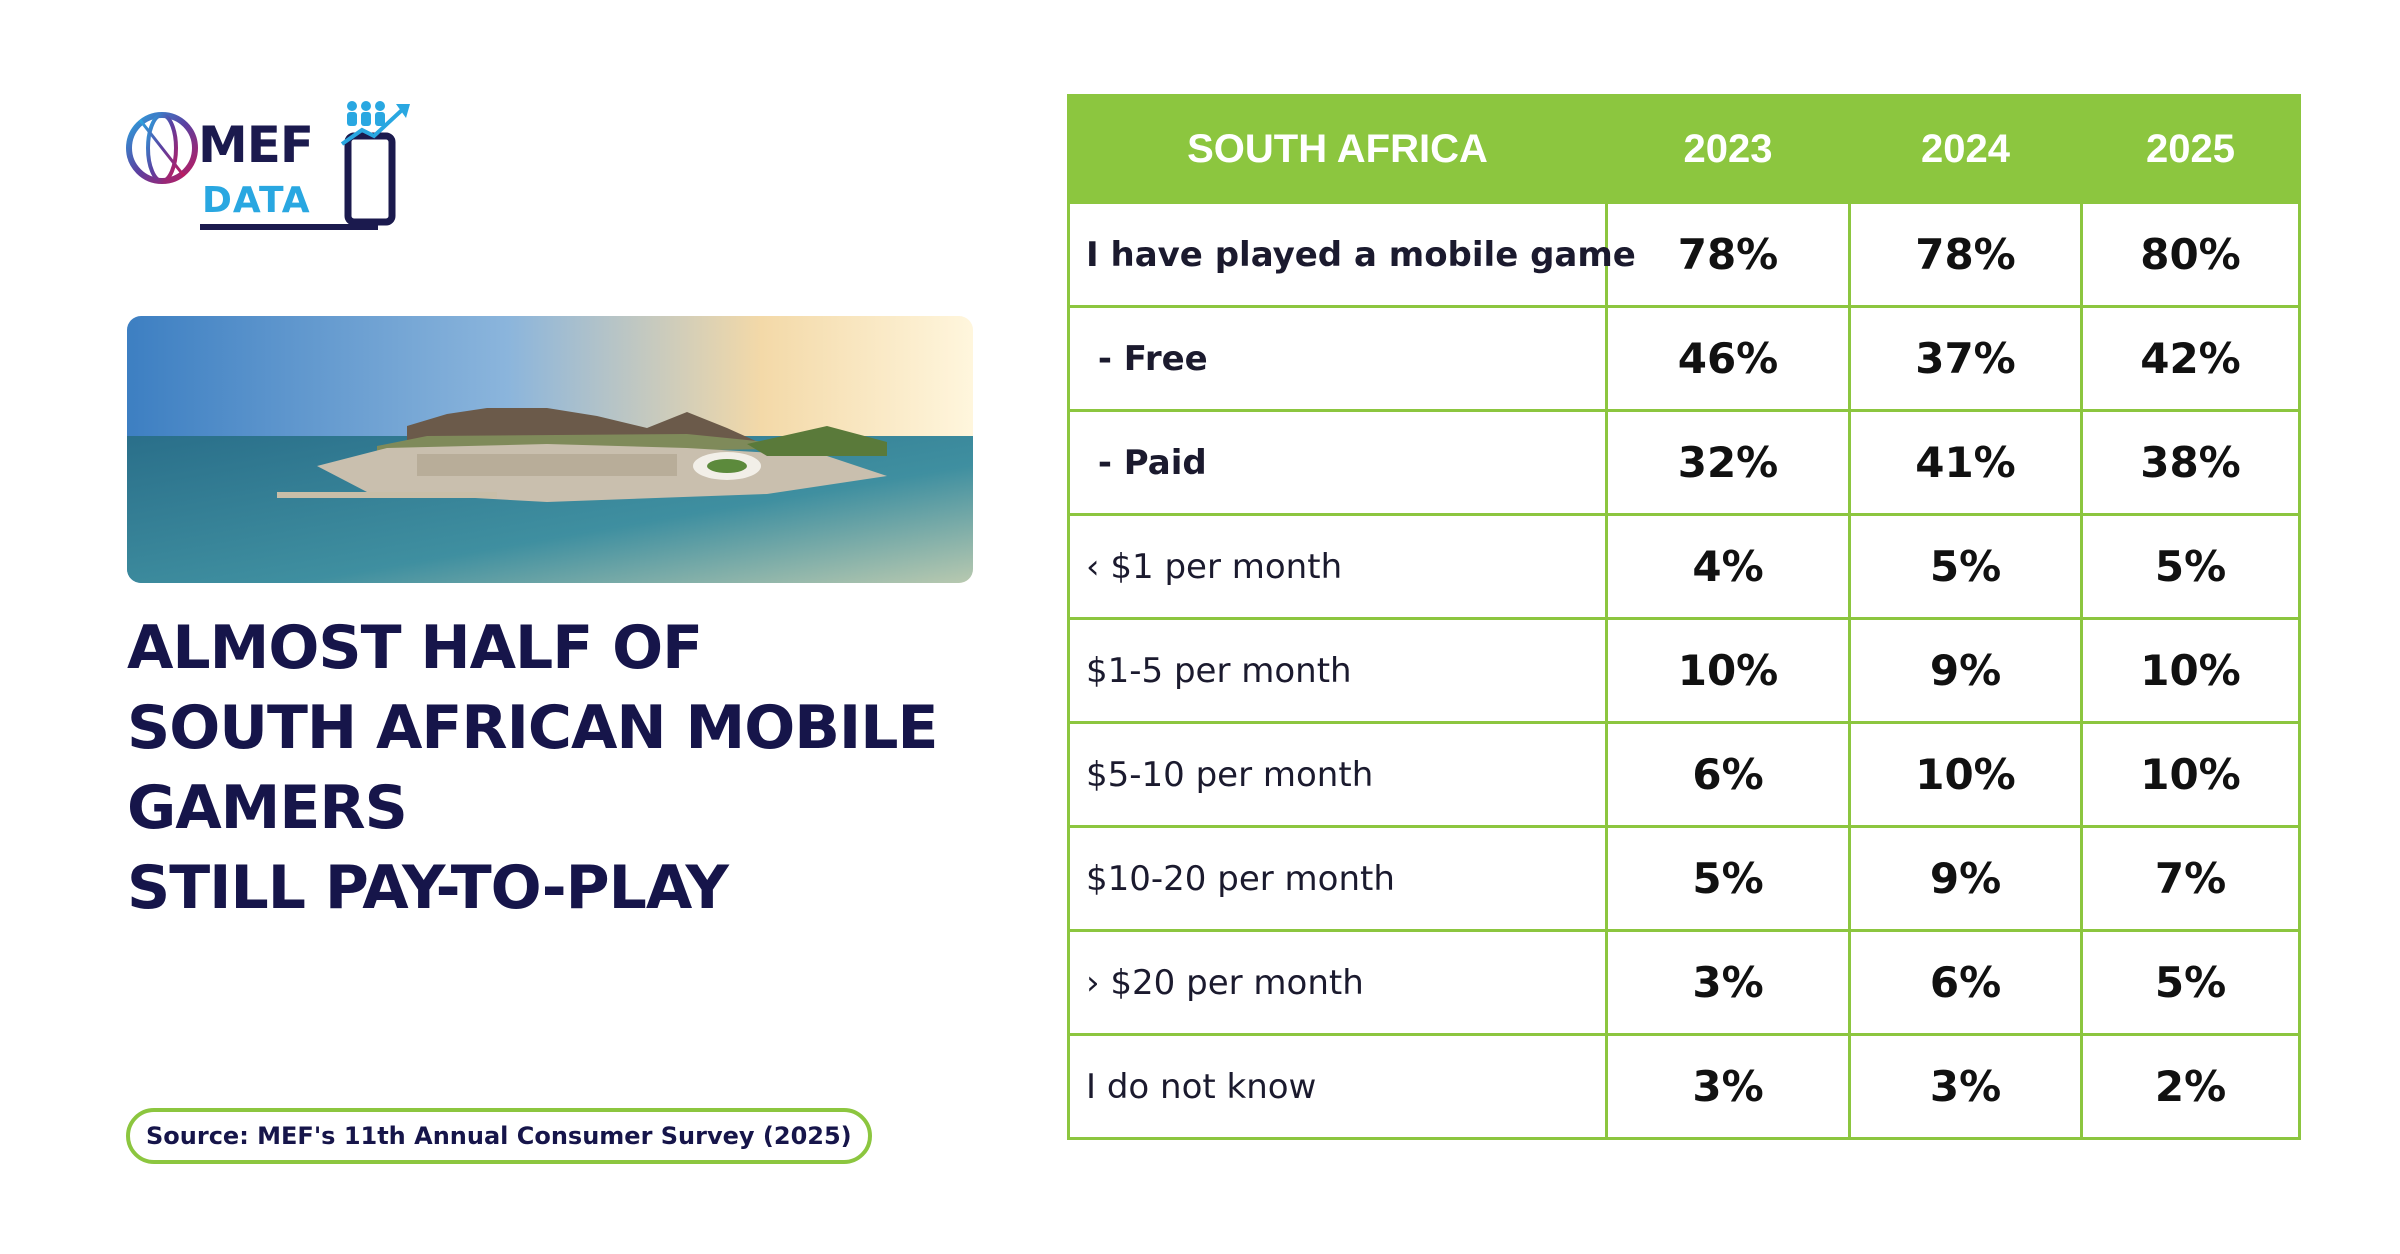 The image size is (2400, 1254). What do you see at coordinates (1965, 774) in the screenshot?
I see `value-cell-2024: 10%` at bounding box center [1965, 774].